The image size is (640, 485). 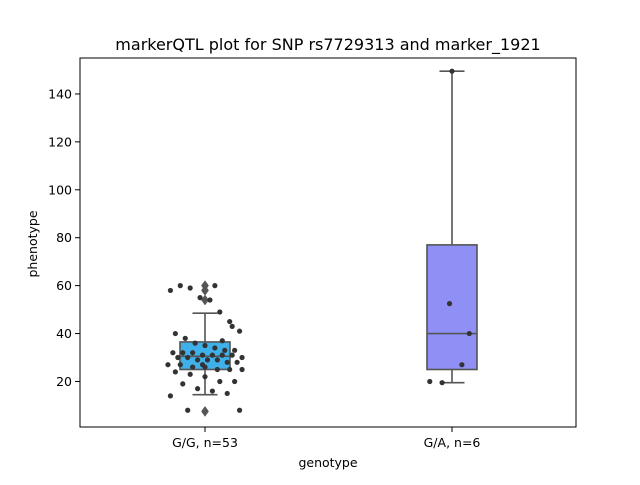 I want to click on y-axis-label: phenotype, so click(x=32, y=243).